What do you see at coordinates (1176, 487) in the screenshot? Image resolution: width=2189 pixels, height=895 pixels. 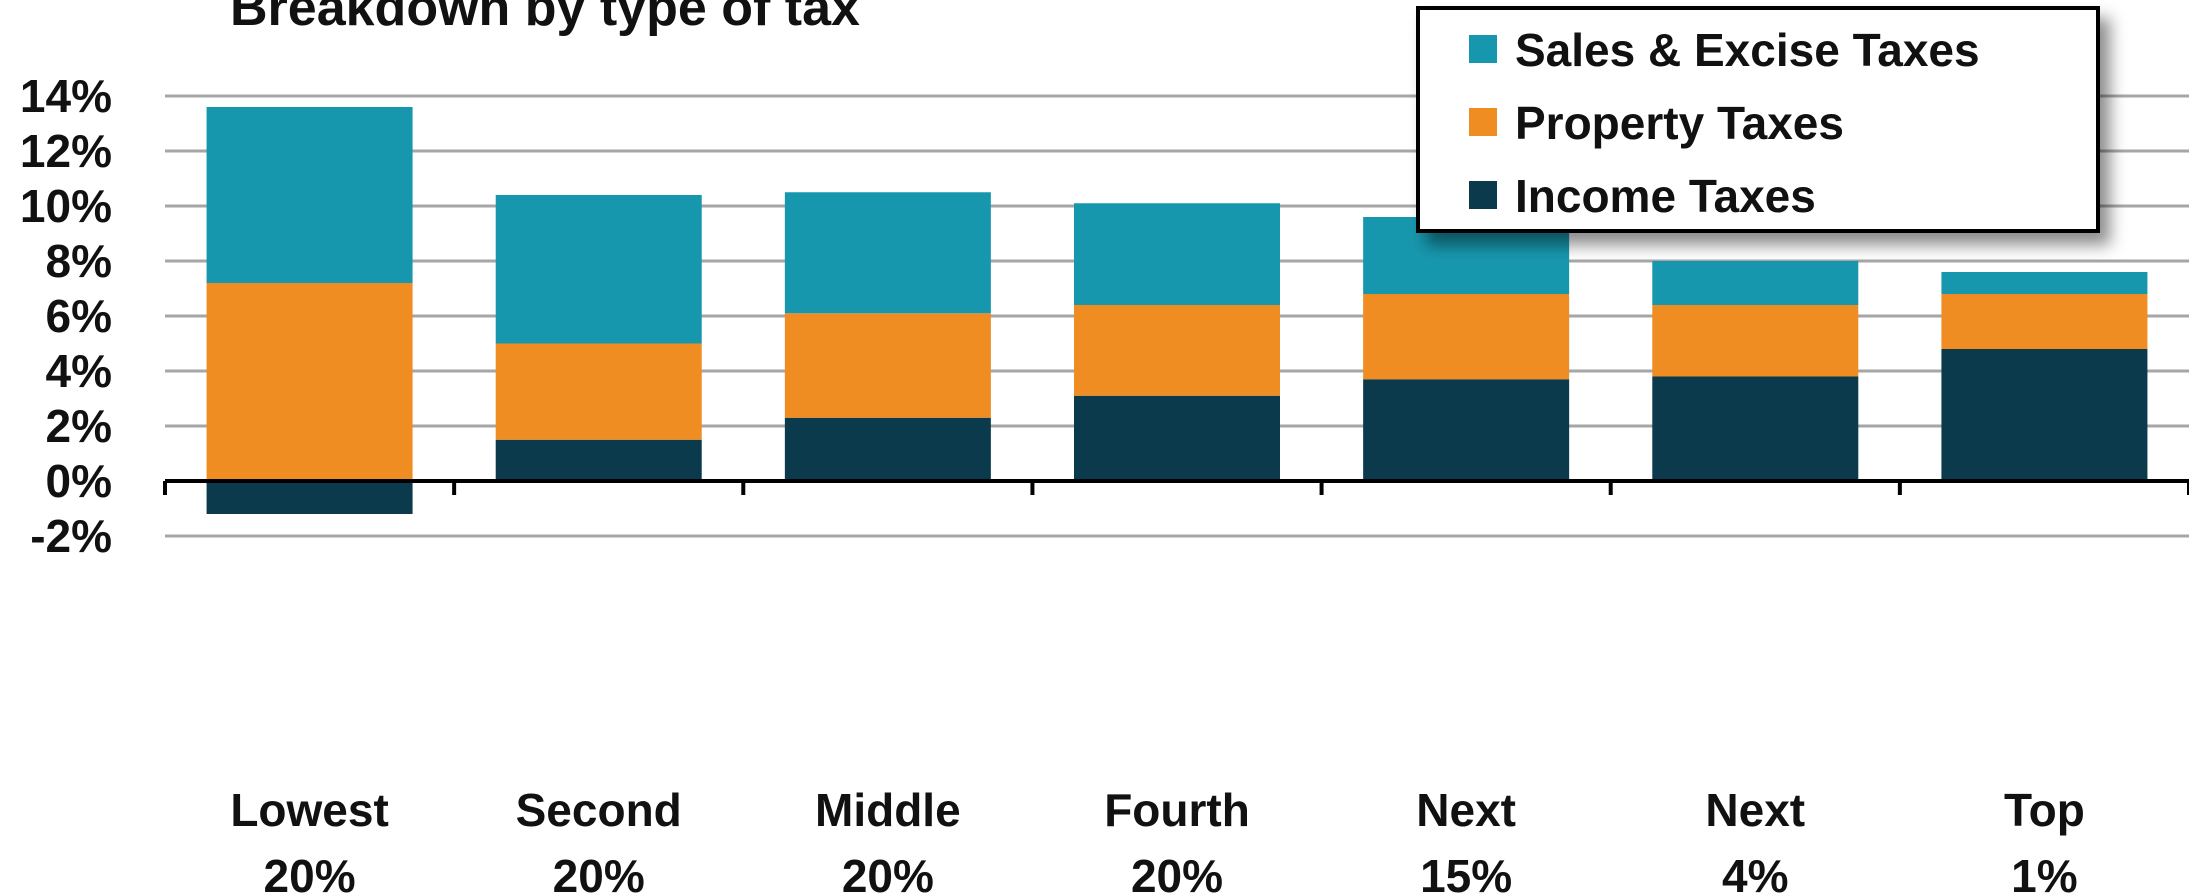 I see `x-axis` at bounding box center [1176, 487].